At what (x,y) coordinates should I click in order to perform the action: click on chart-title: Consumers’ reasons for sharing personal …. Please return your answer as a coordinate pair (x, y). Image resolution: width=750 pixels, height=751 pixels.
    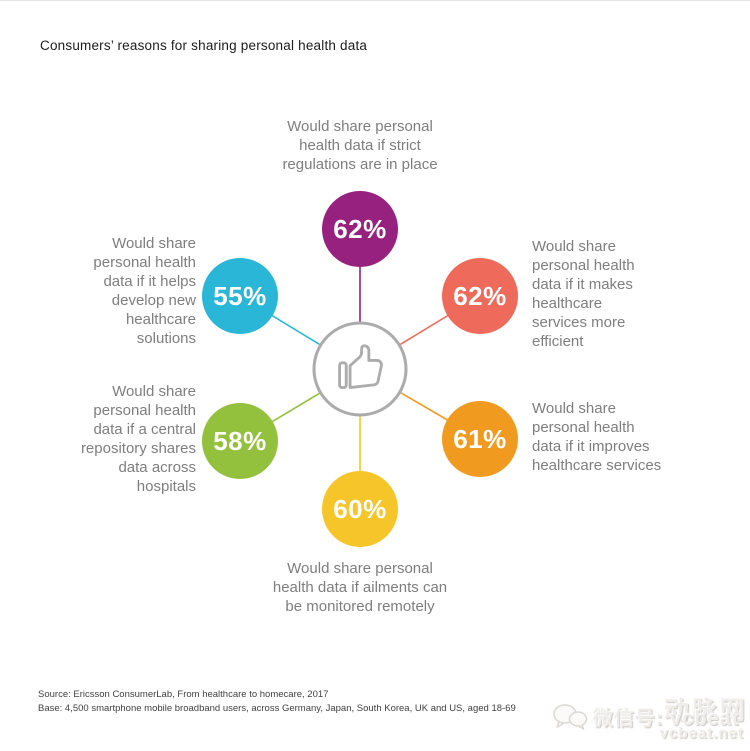
    Looking at the image, I should click on (204, 45).